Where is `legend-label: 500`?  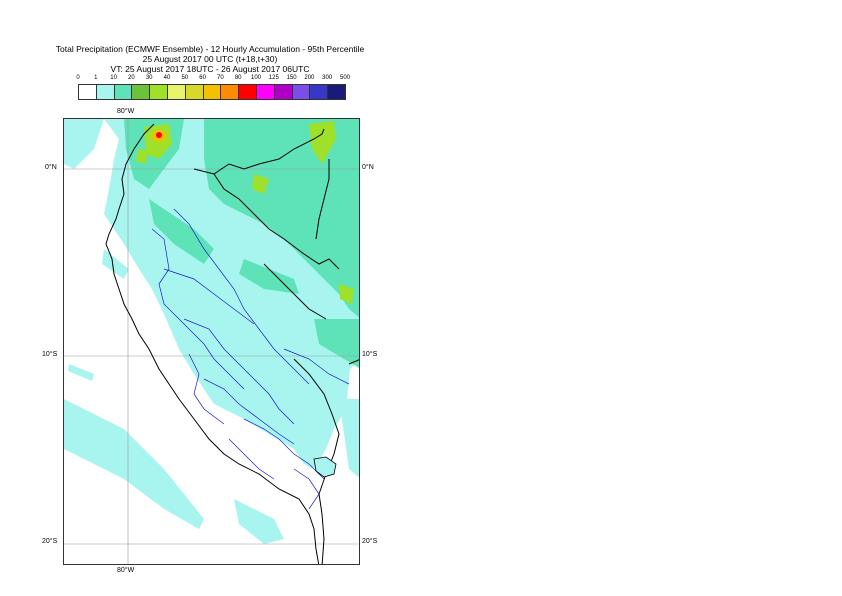
legend-label: 500 is located at coordinates (345, 78).